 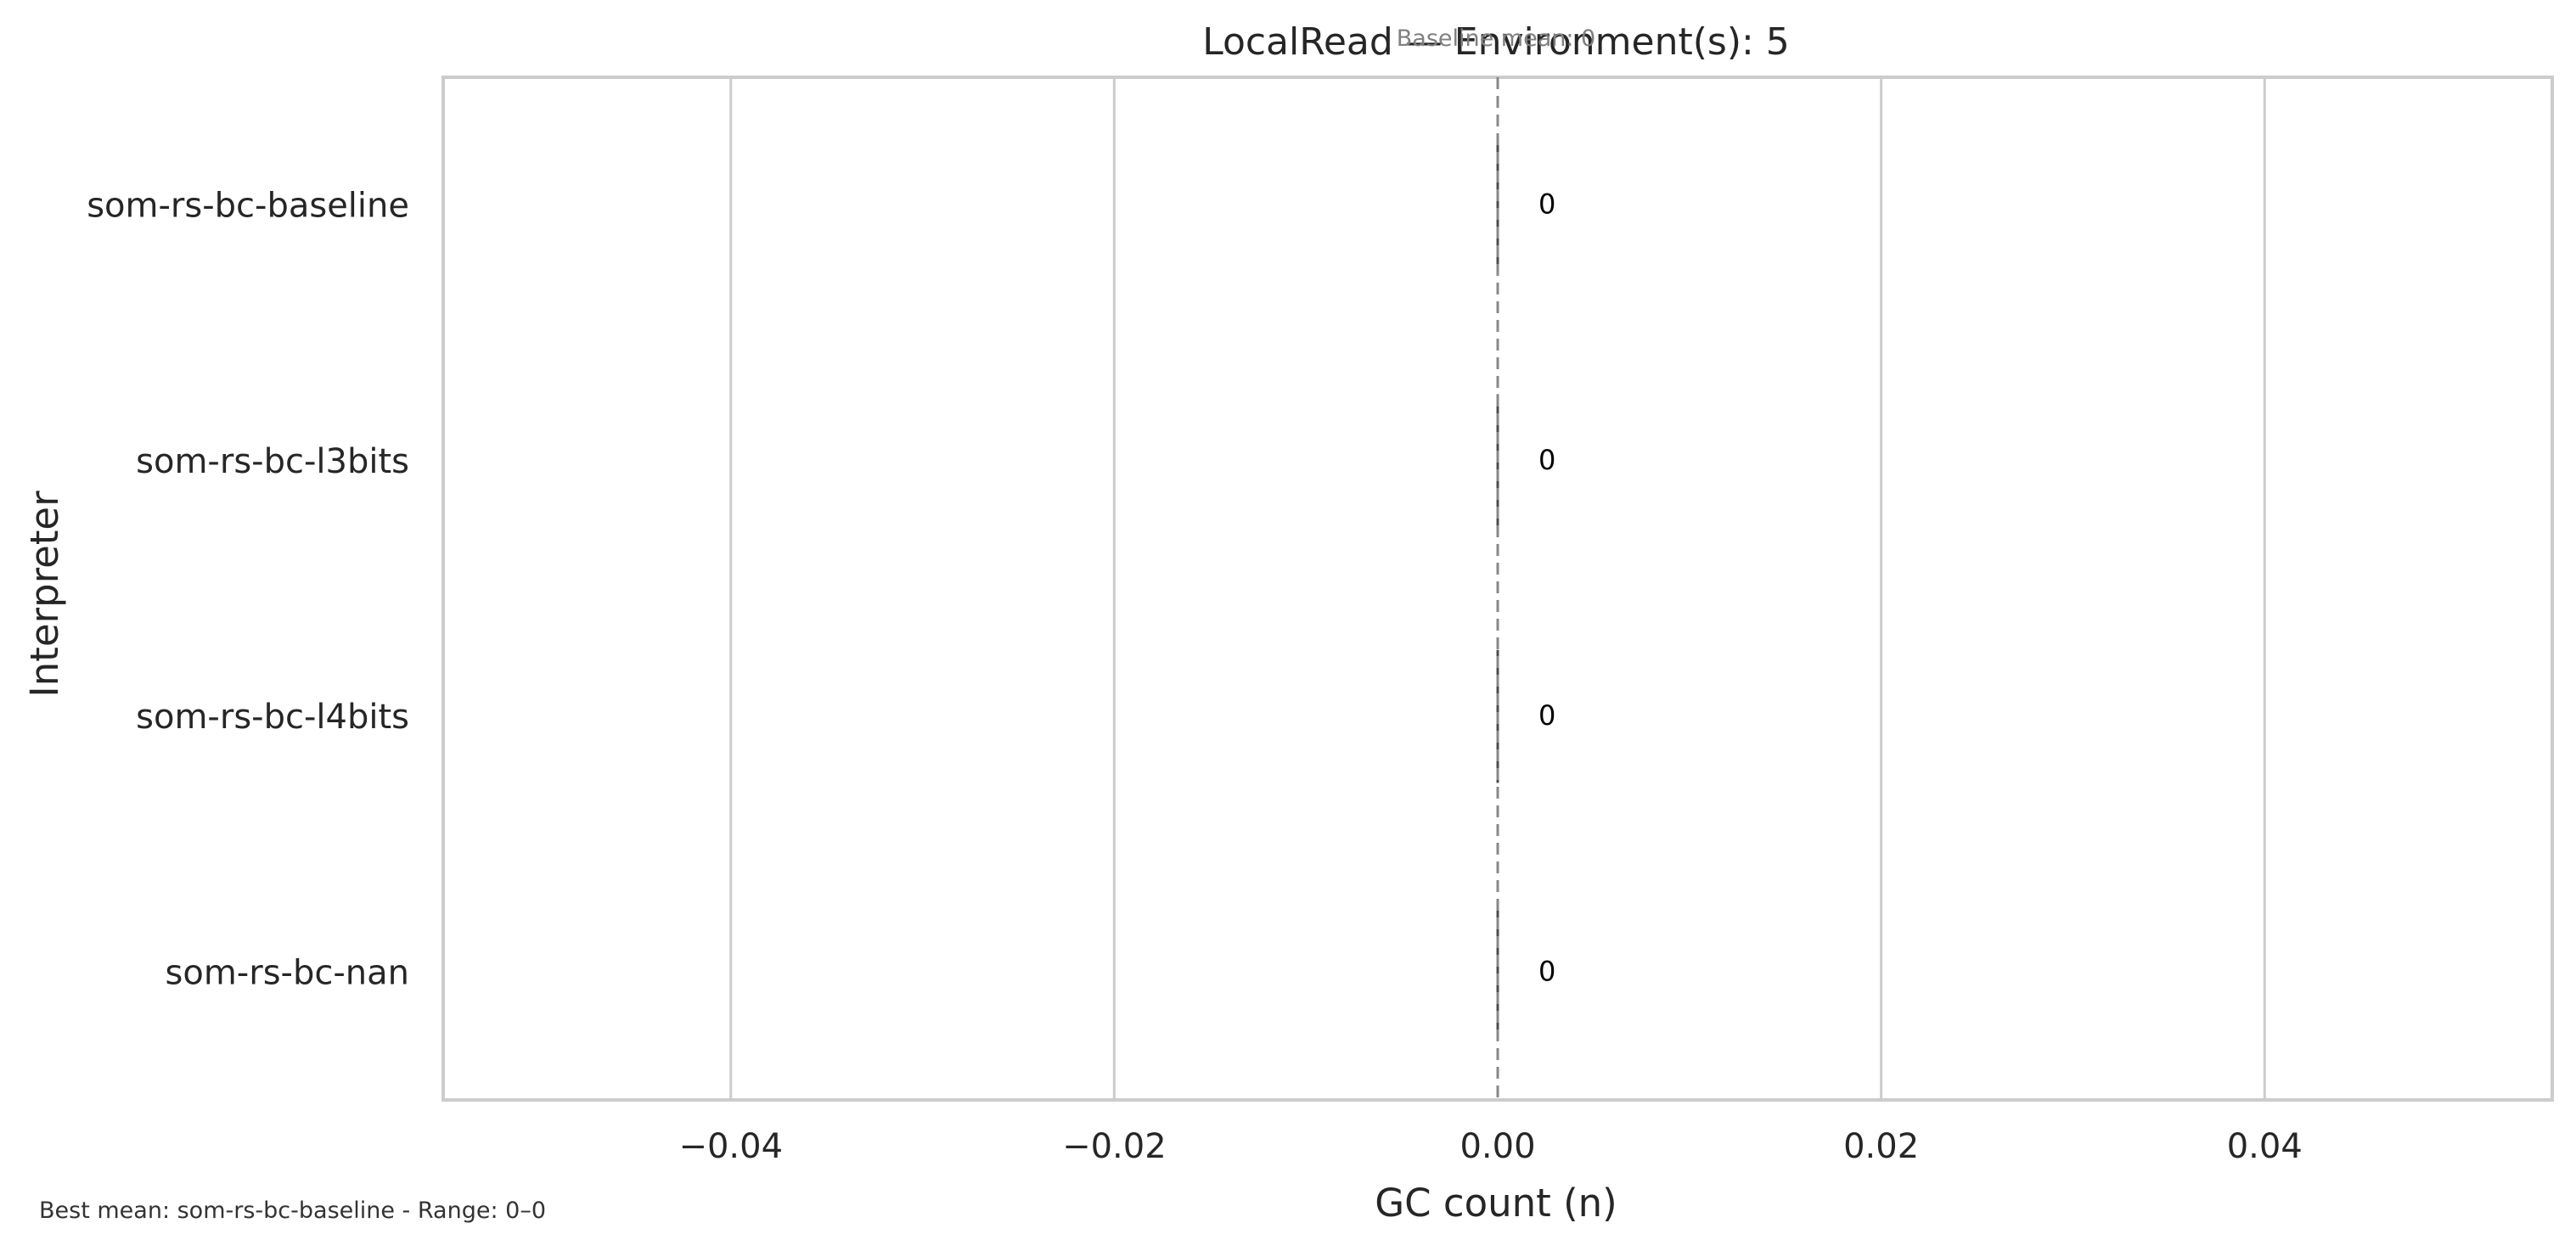 I want to click on x-tick-label-3: 0.02, so click(x=1881, y=1146).